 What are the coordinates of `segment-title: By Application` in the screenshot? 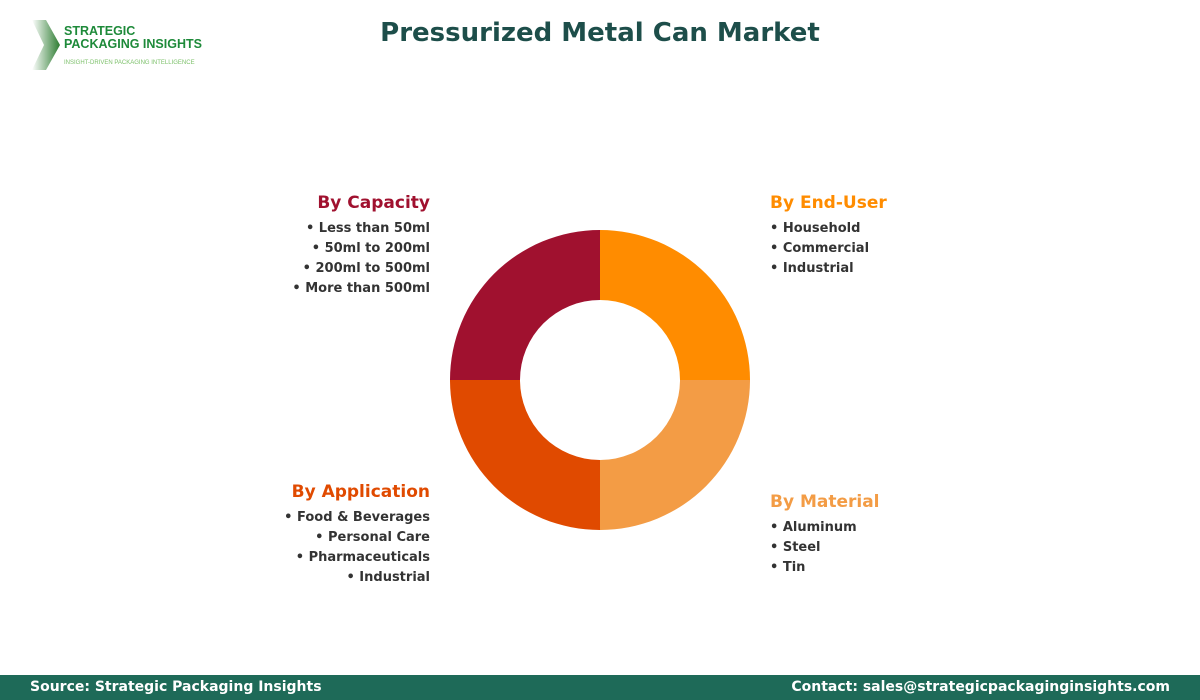 It's located at (360, 492).